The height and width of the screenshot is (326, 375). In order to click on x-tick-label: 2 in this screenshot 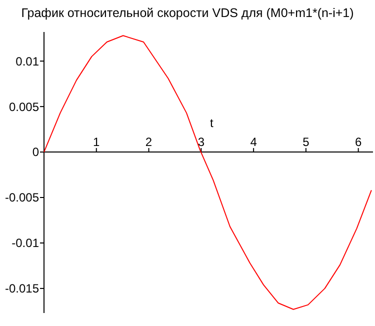, I will do `click(148, 142)`.